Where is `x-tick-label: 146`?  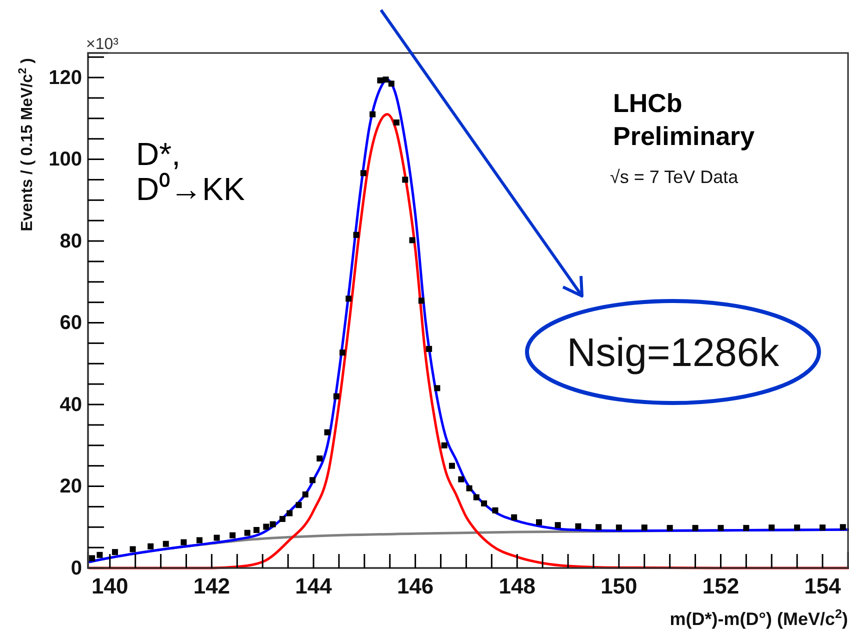 x-tick-label: 146 is located at coordinates (415, 586).